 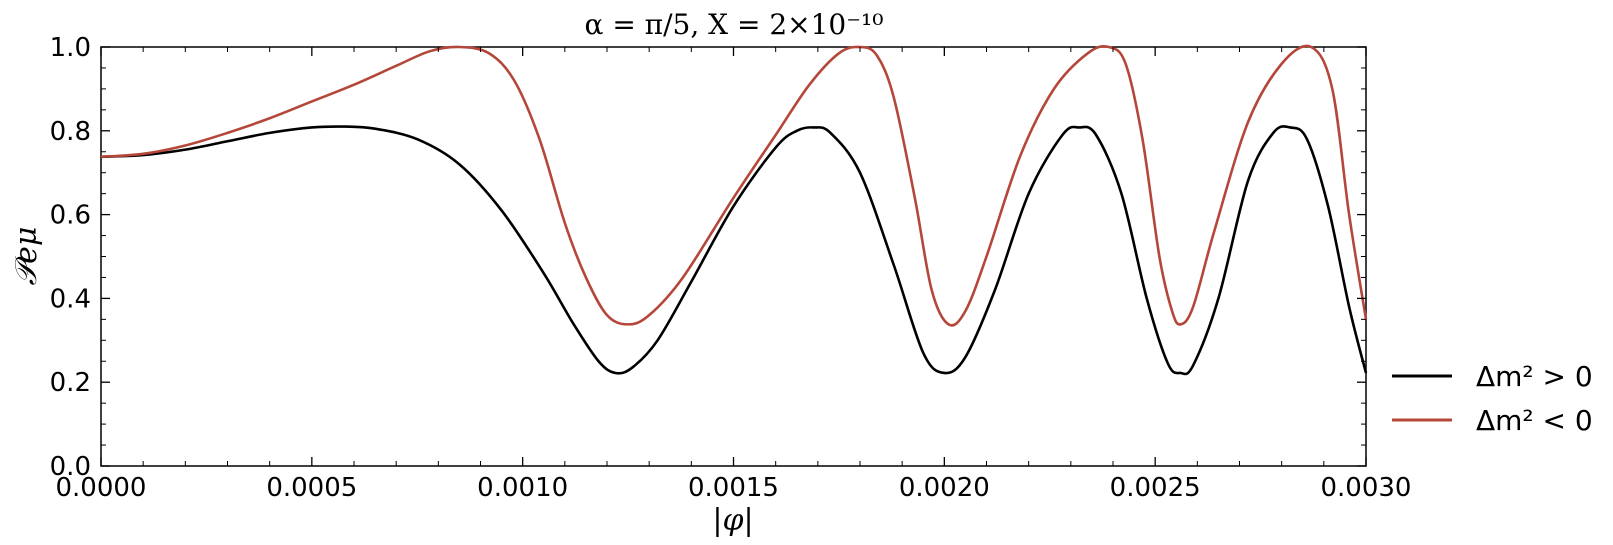 What do you see at coordinates (1534, 420) in the screenshot?
I see `legend-label-negative: Δm² < 0` at bounding box center [1534, 420].